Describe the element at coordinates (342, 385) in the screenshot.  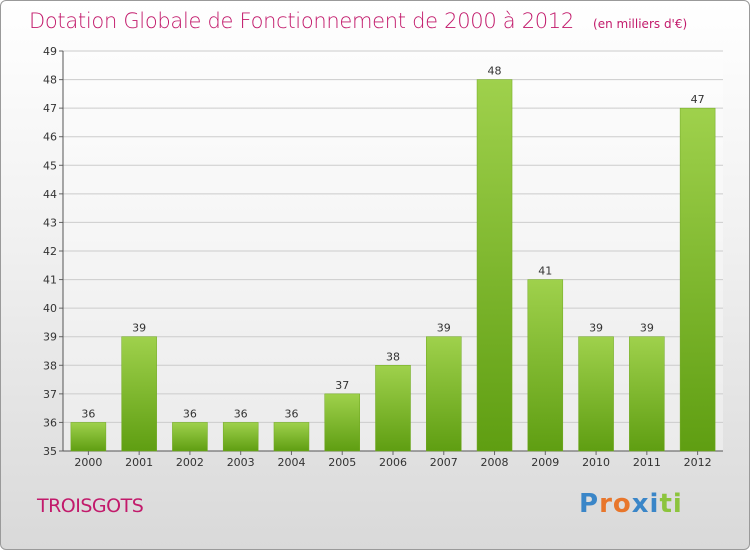
I see `bar-value-label: 37` at that location.